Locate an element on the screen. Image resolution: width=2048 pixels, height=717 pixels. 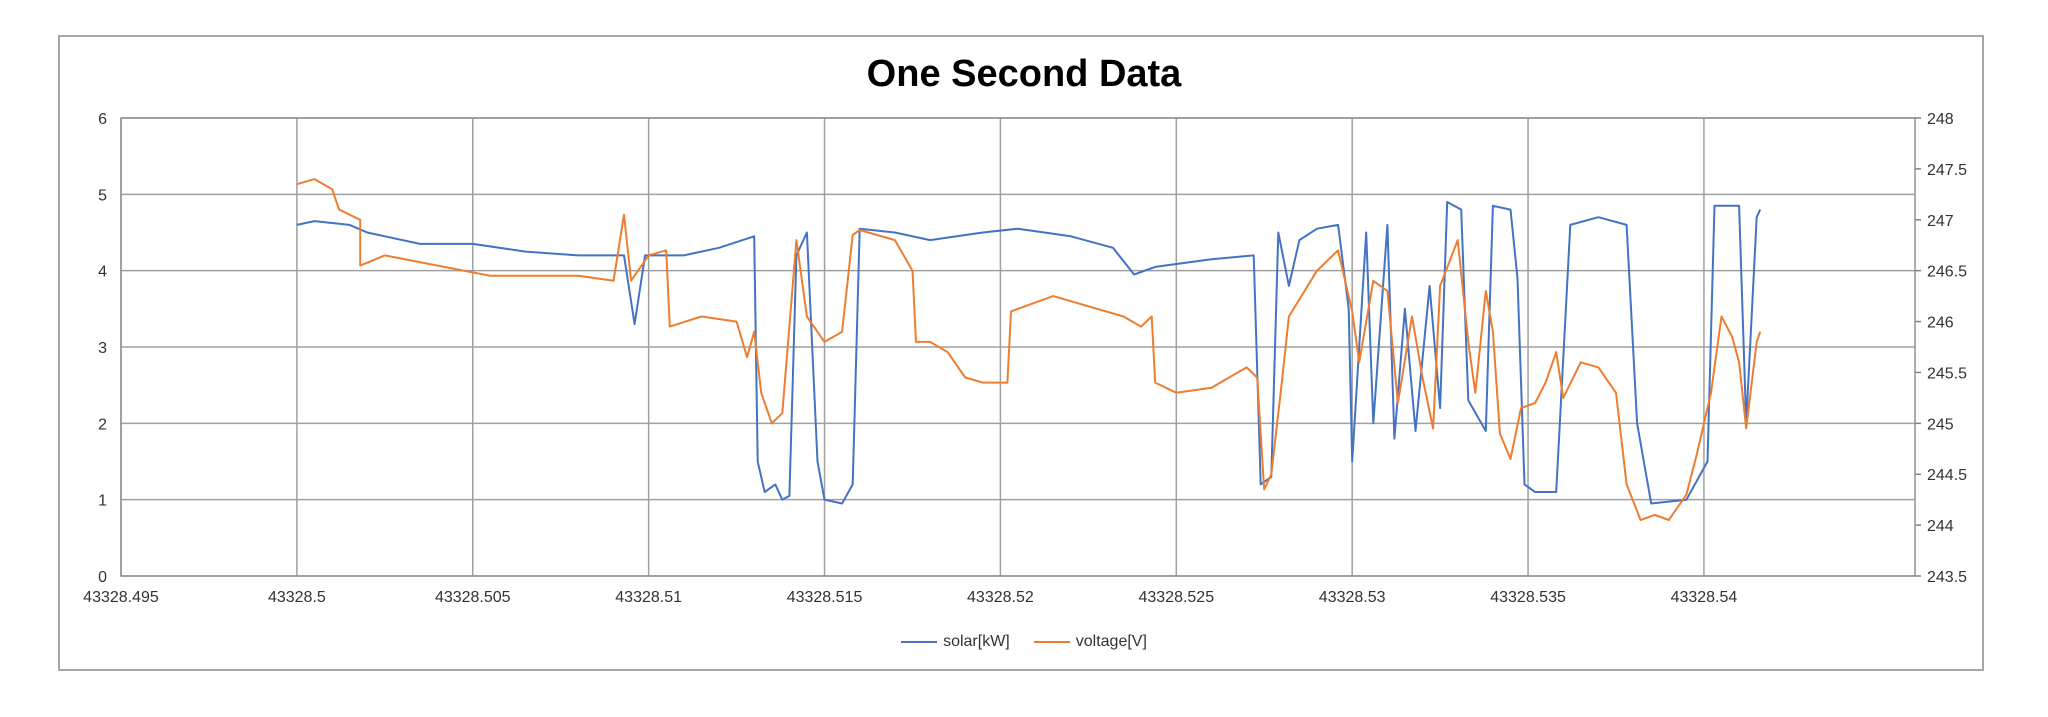
y-left-tick-label: 3 is located at coordinates (102, 348).